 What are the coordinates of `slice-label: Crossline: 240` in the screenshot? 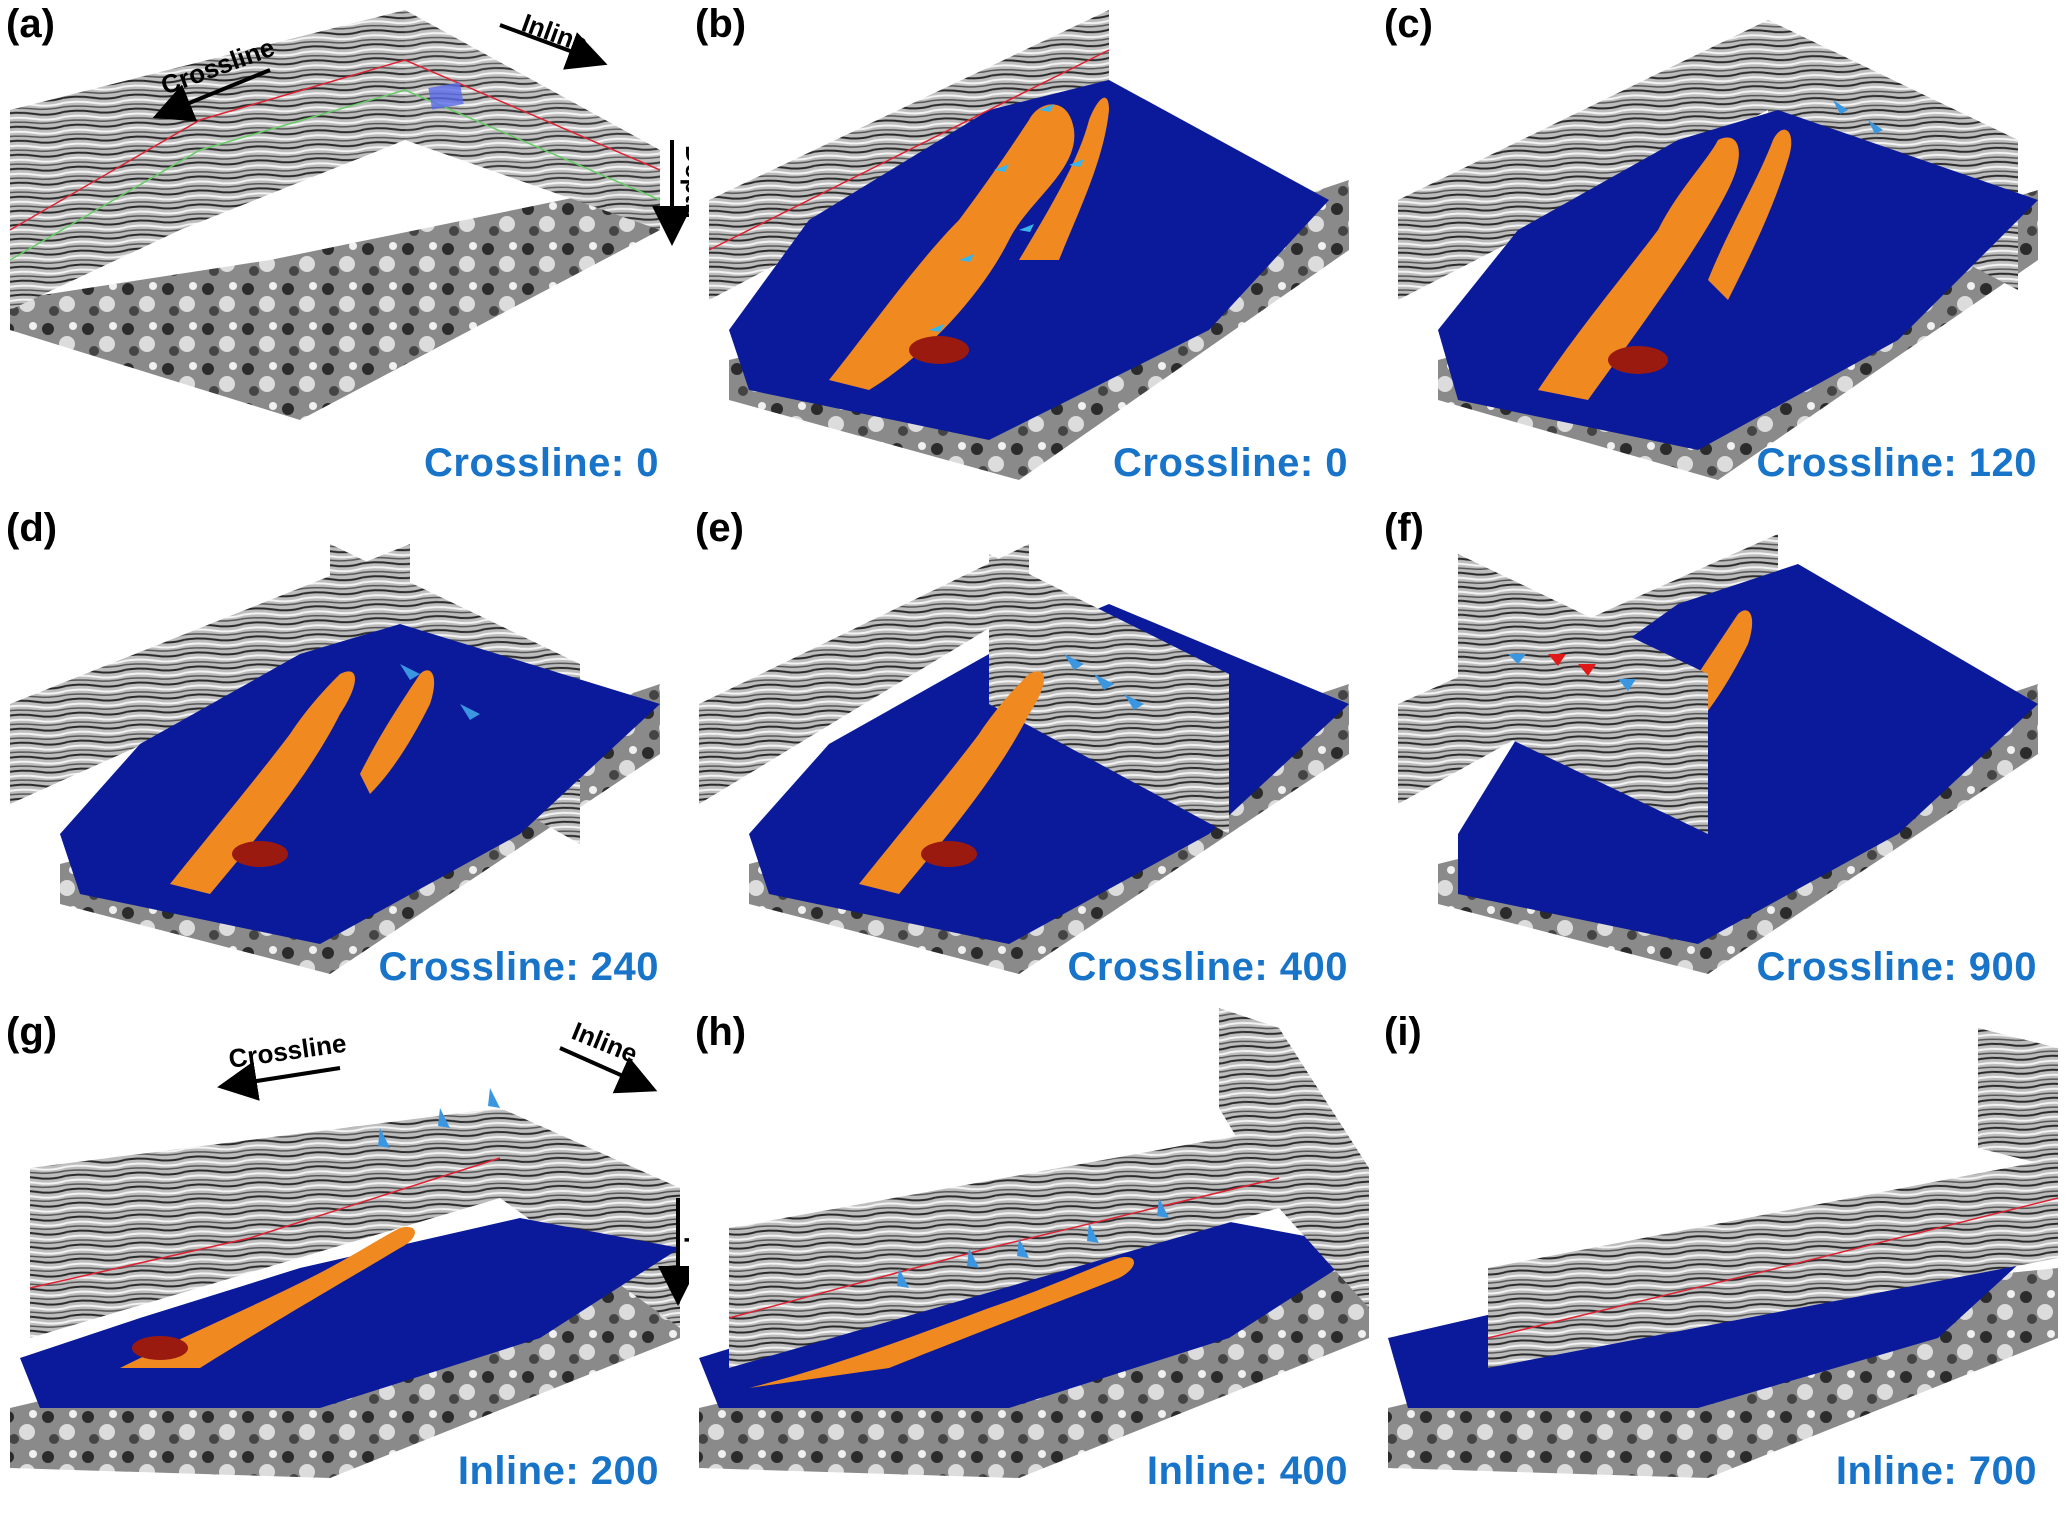 It's located at (518, 967).